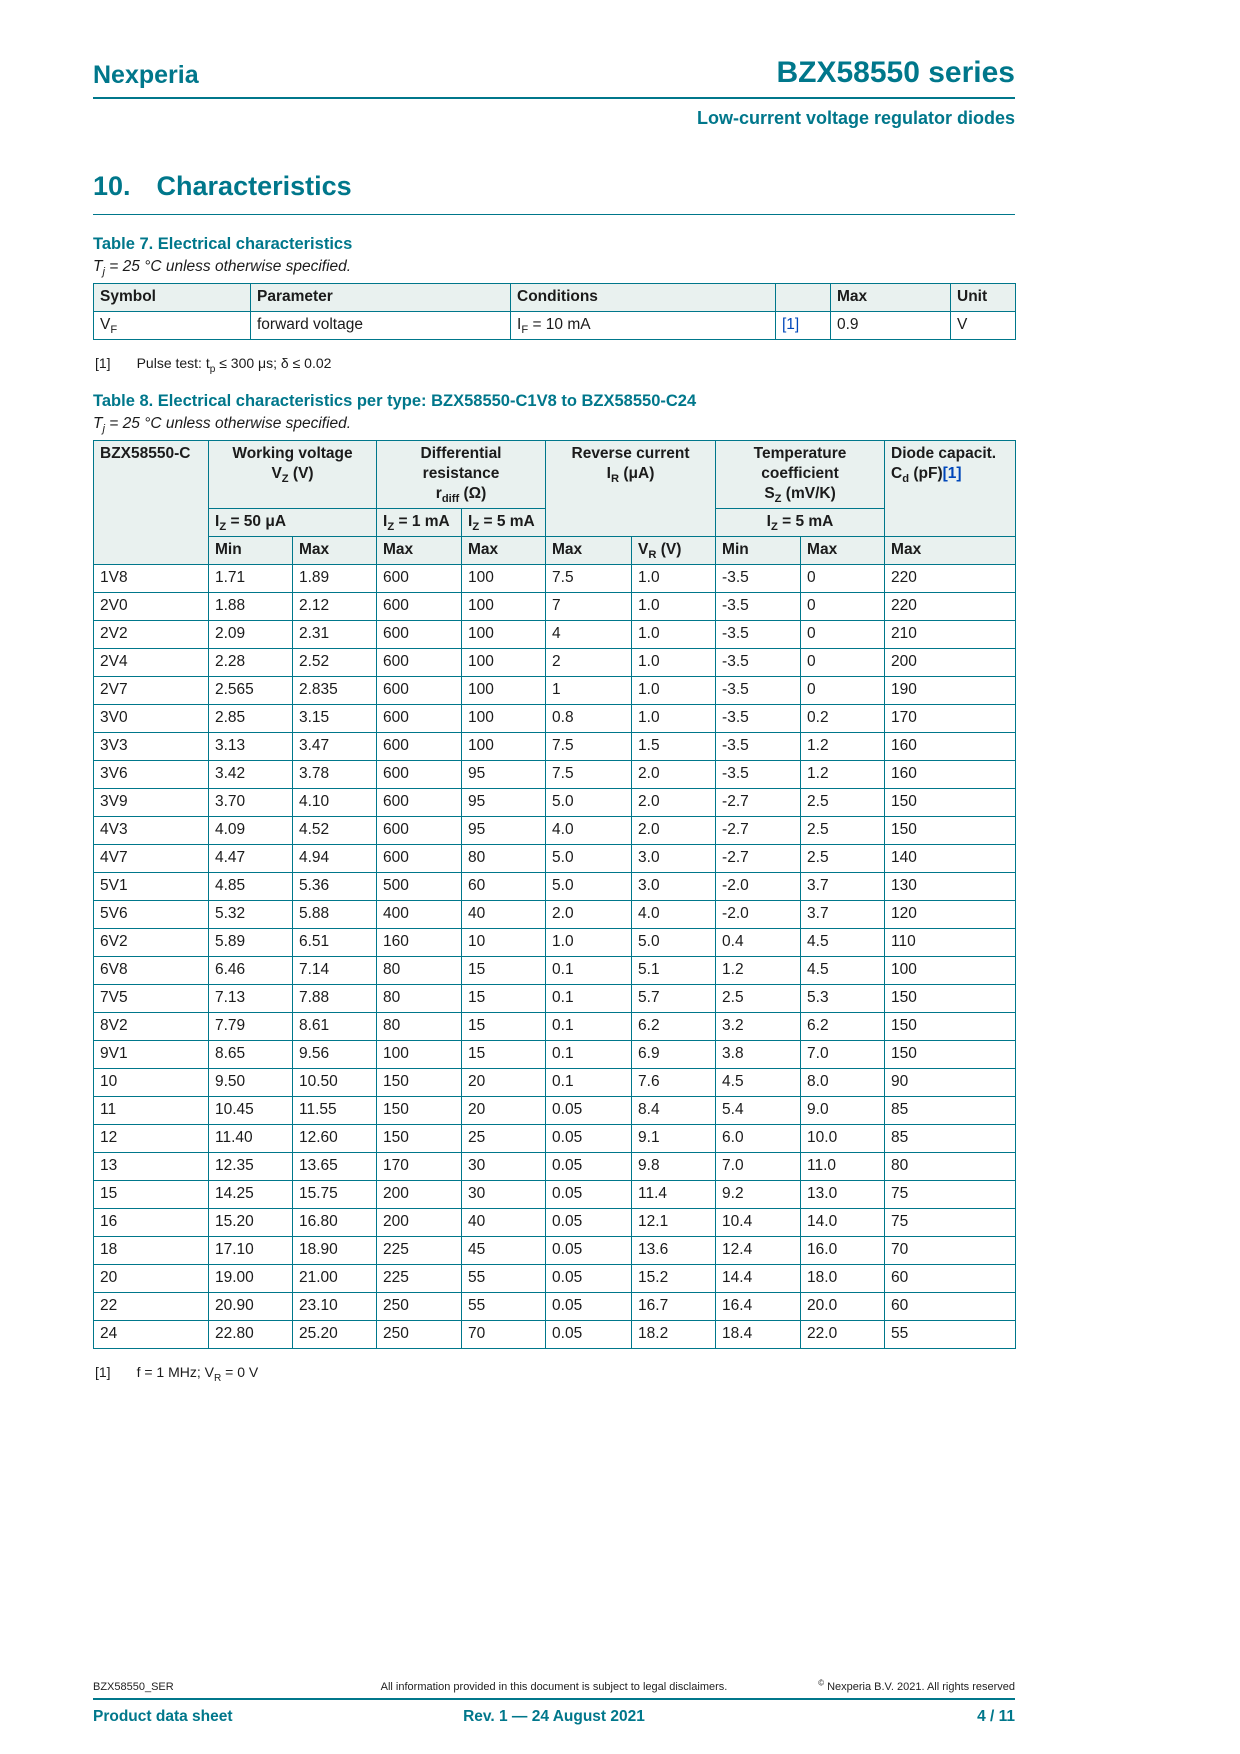 The width and height of the screenshot is (1240, 1754). Describe the element at coordinates (950, 550) in the screenshot. I see `th-max-cd: Max` at that location.